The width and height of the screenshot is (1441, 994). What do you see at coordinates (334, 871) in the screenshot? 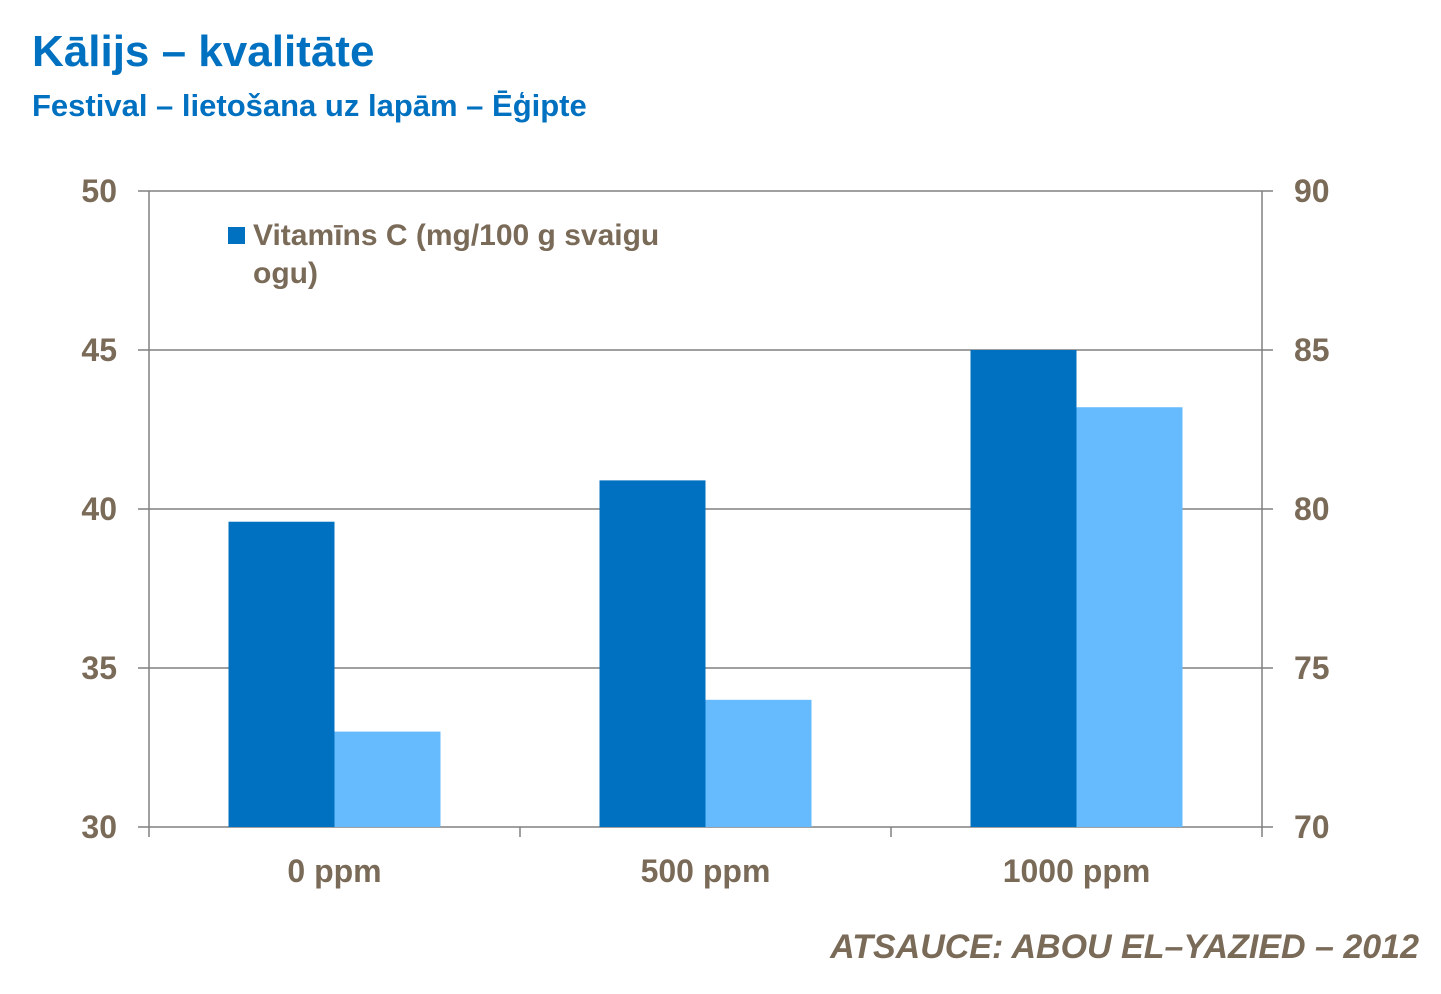
I see `x-category-label: 0 ppm` at bounding box center [334, 871].